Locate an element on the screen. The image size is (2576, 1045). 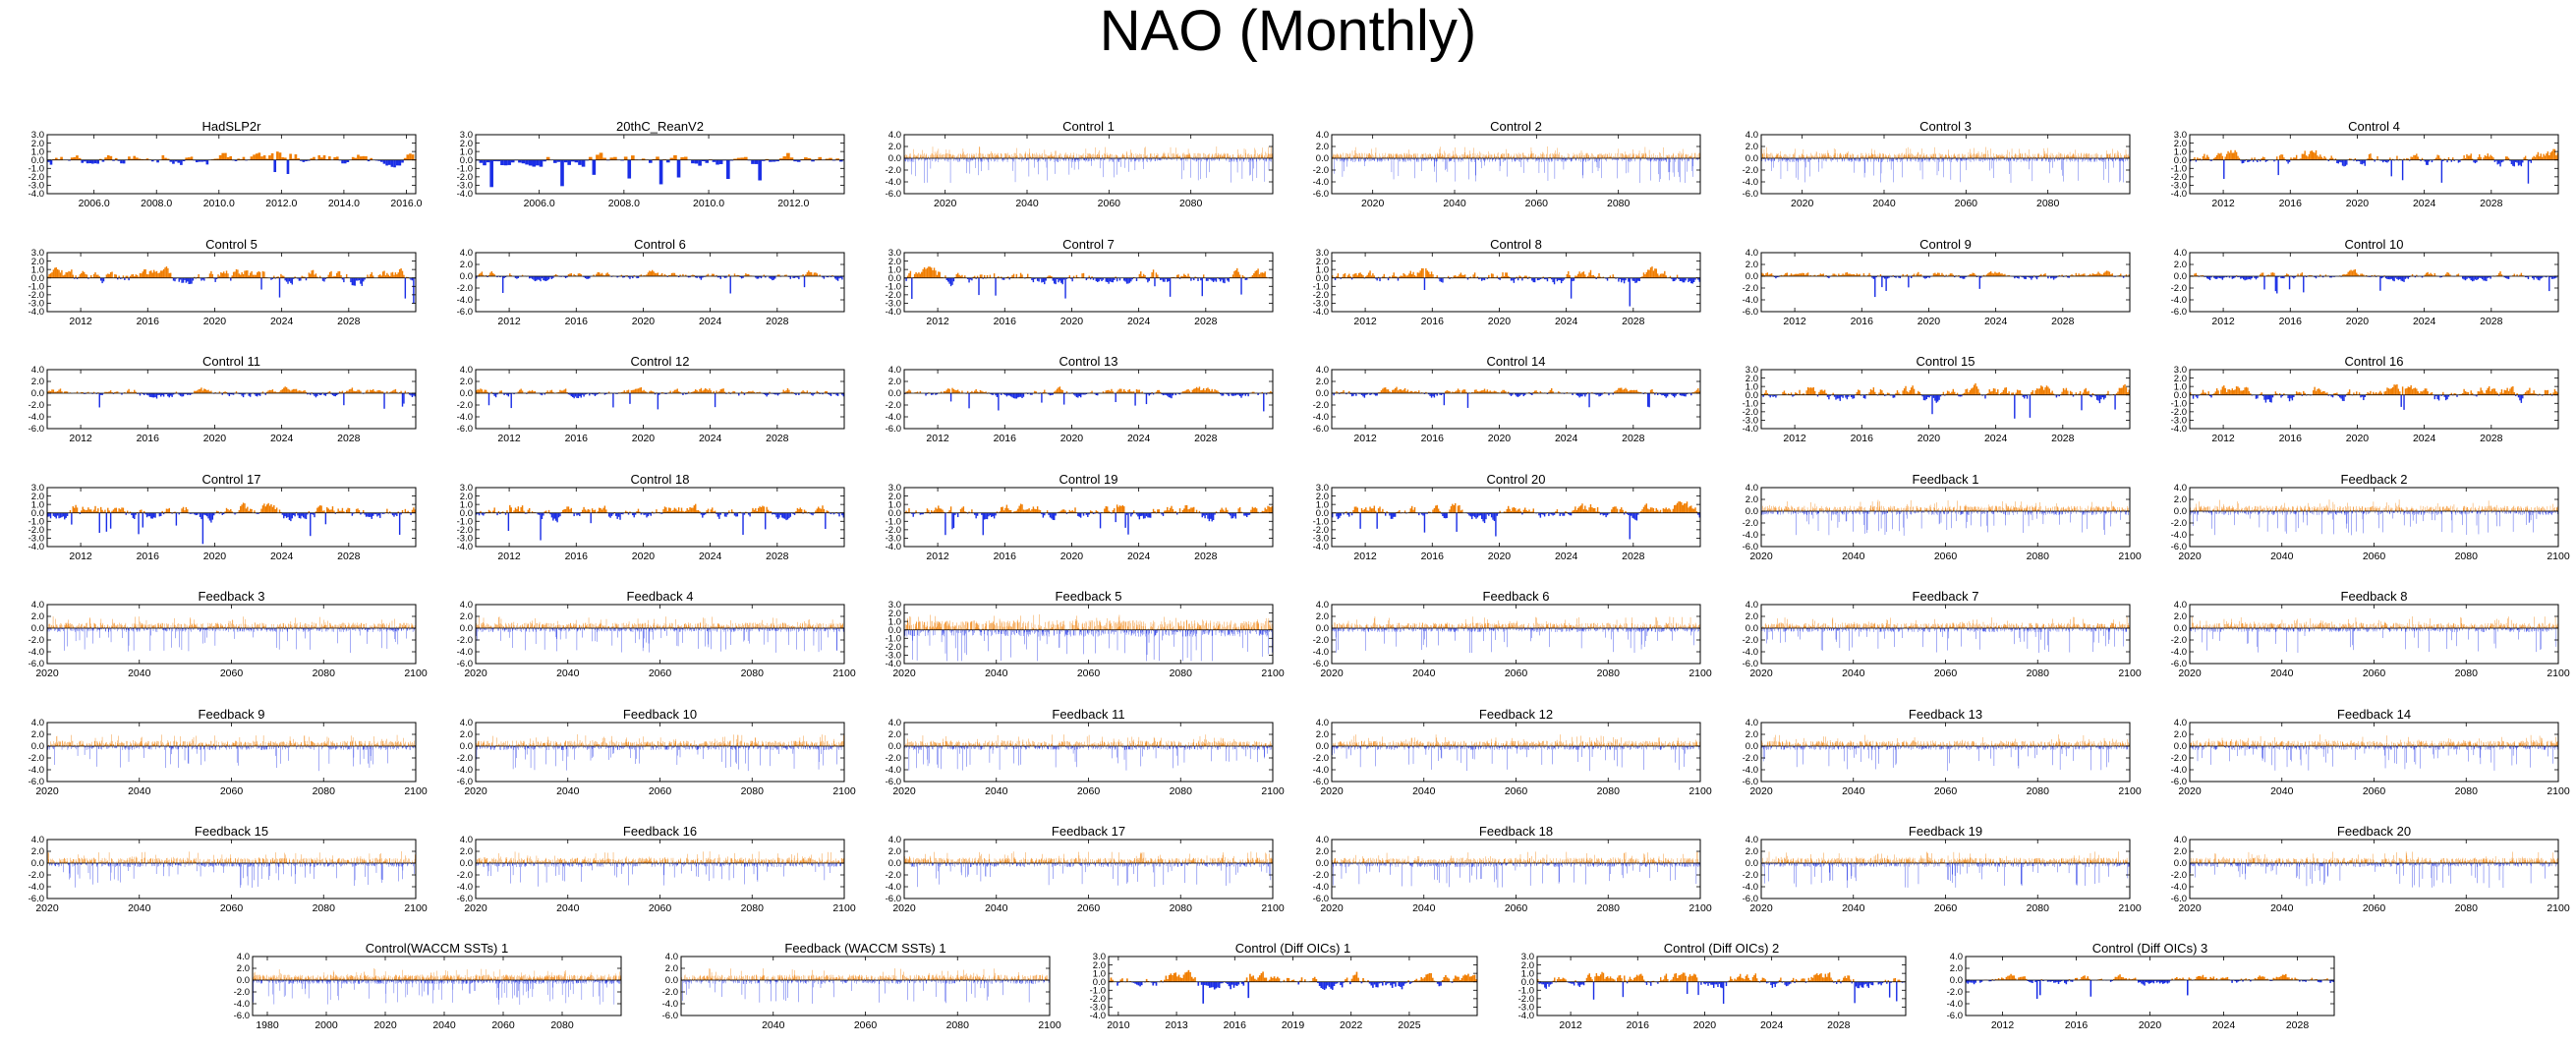
x-tick-label: 2020 is located at coordinates (946, 203).